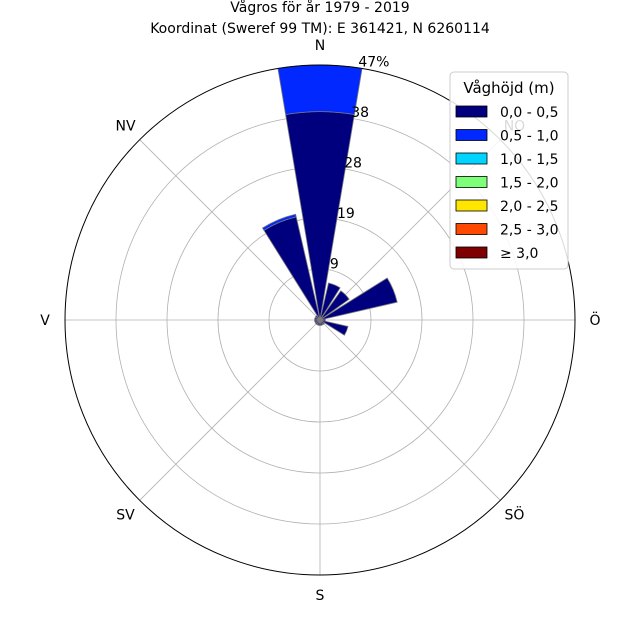 Image resolution: width=640 pixels, height=640 pixels. I want to click on rose-bars, so click(329, 200).